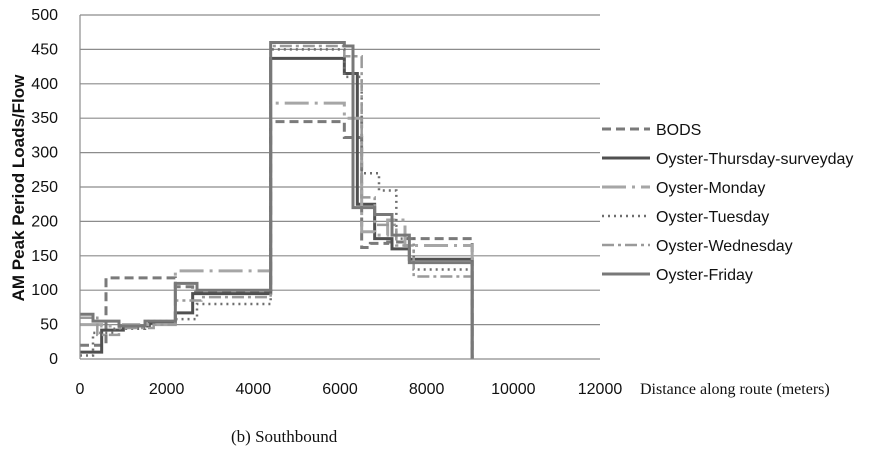 The image size is (892, 449). What do you see at coordinates (427, 389) in the screenshot?
I see `x-tick-label-8000: 8000` at bounding box center [427, 389].